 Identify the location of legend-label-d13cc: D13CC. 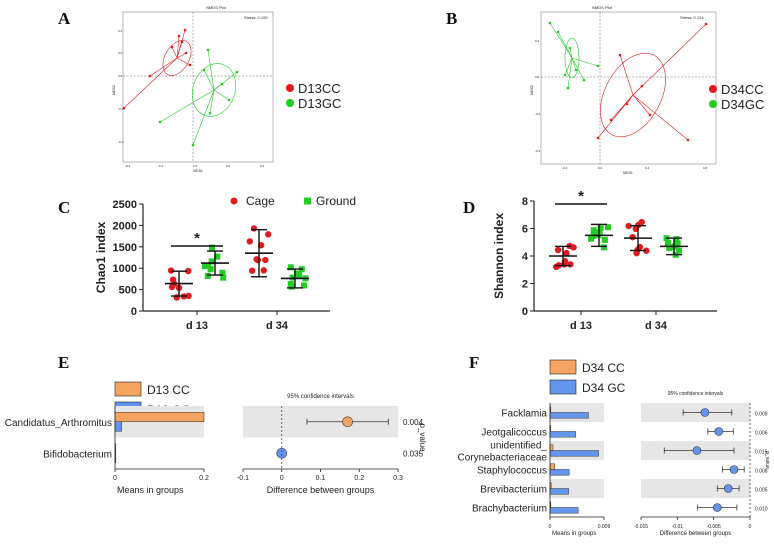
(319, 88).